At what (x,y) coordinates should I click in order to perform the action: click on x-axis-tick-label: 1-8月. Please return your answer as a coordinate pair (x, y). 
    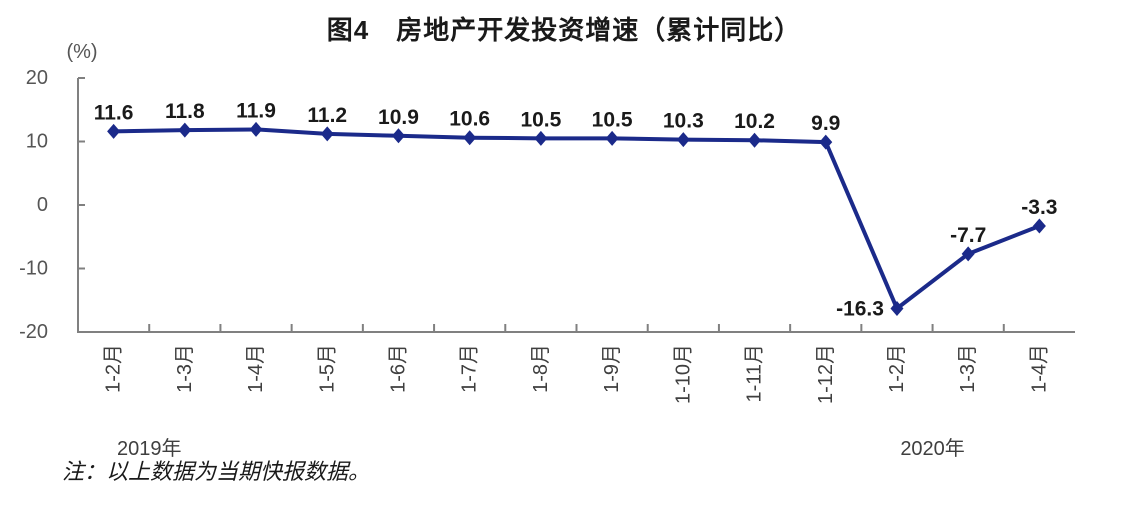
    Looking at the image, I should click on (541, 368).